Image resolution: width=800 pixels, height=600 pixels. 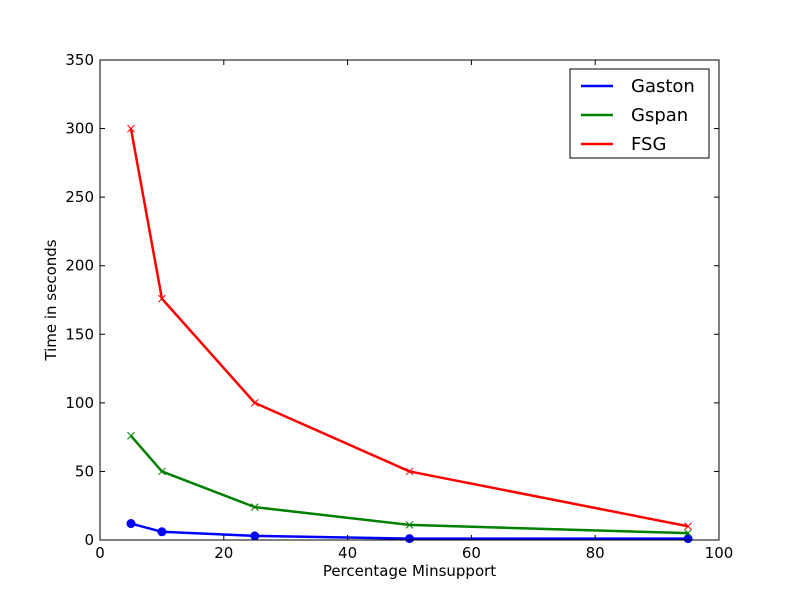 I want to click on x-tick-label: 100, so click(x=719, y=553).